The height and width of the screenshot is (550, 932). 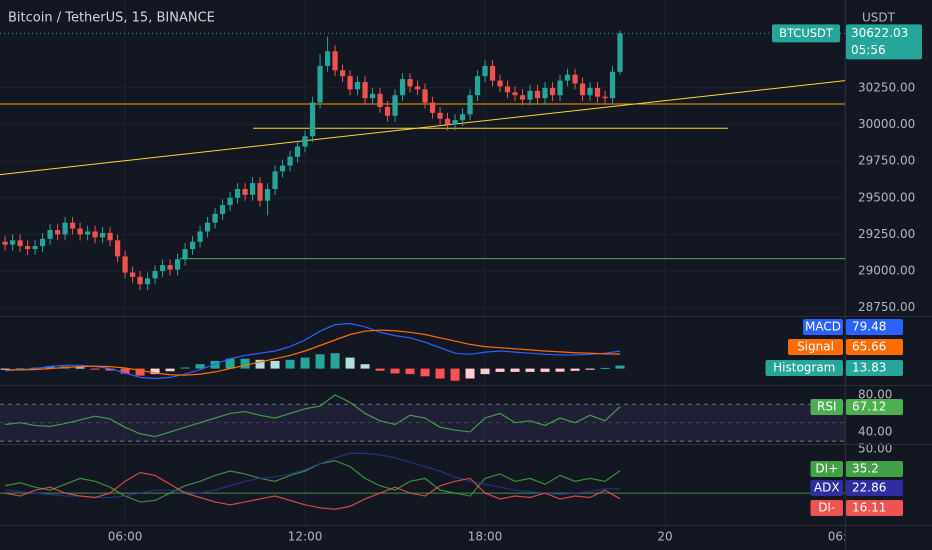 What do you see at coordinates (886, 197) in the screenshot?
I see `y-tick-label: 29500.00` at bounding box center [886, 197].